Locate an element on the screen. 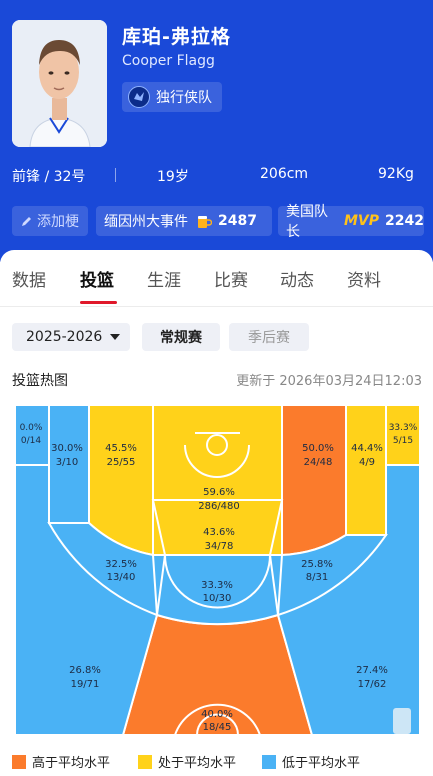 The image size is (433, 776). tab-bar: 数据 投篮 生涯 比赛 动态 资料 is located at coordinates (216, 284).